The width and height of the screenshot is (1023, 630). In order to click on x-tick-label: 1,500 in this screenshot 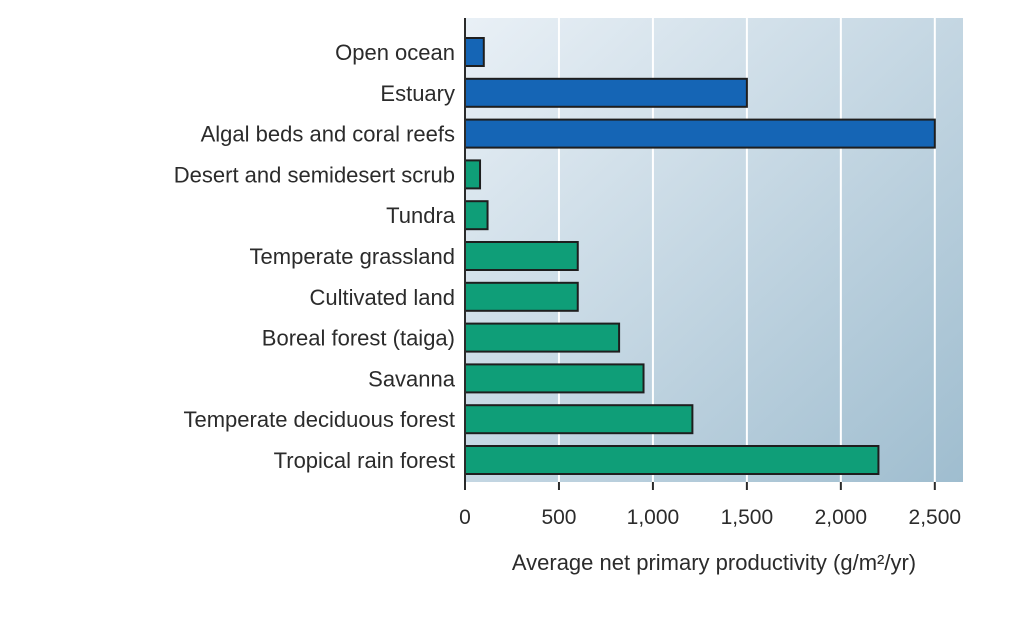, I will do `click(747, 517)`.